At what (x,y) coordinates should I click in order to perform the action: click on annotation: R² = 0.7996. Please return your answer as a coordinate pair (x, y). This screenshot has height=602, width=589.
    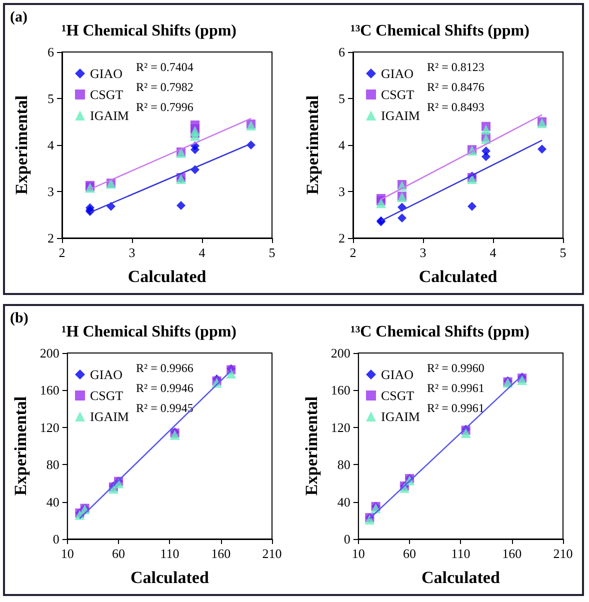
    Looking at the image, I should click on (165, 107).